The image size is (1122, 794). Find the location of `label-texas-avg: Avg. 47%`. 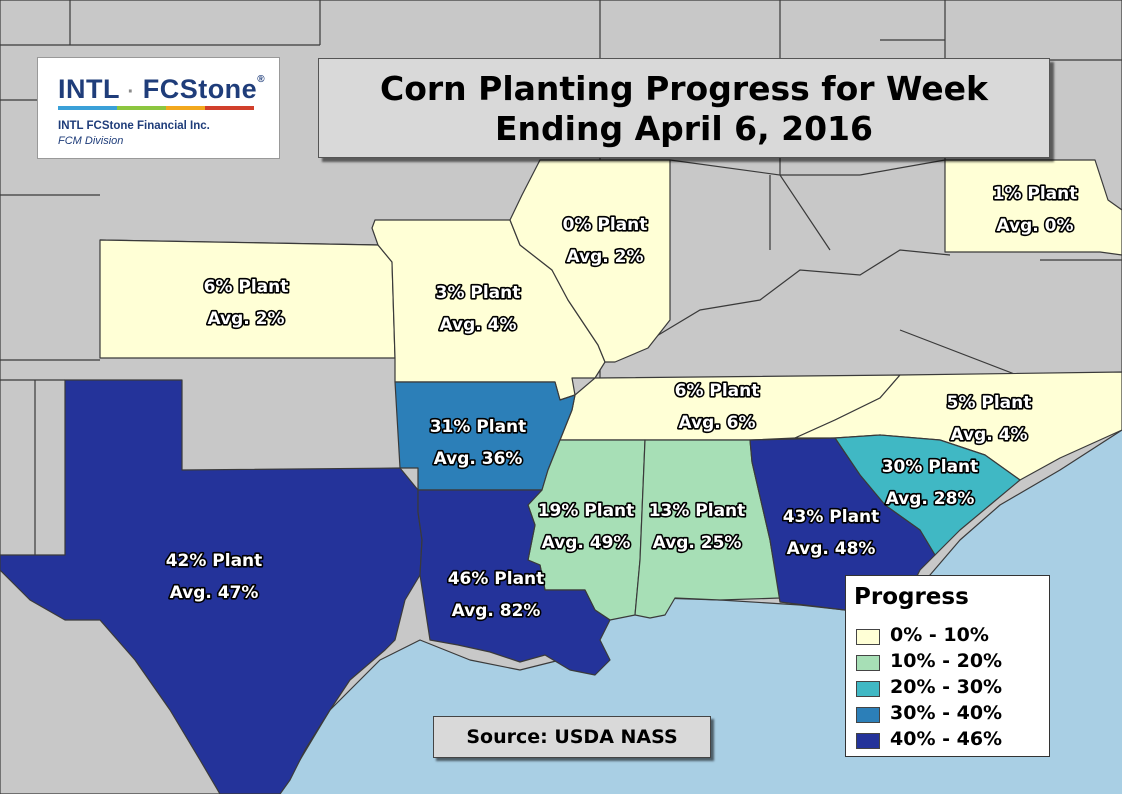

label-texas-avg: Avg. 47% is located at coordinates (214, 593).